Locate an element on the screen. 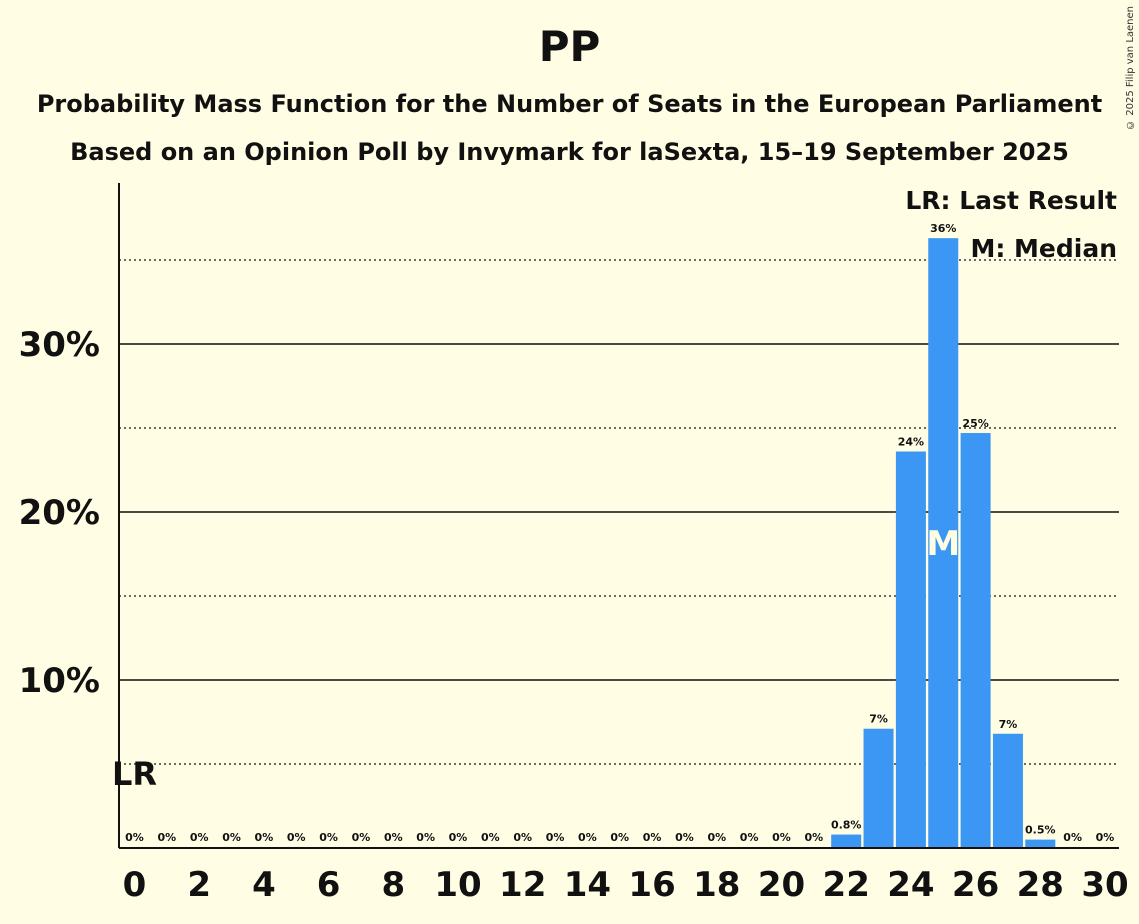 The width and height of the screenshot is (1139, 924). x-tick-label: 0 is located at coordinates (135, 885).